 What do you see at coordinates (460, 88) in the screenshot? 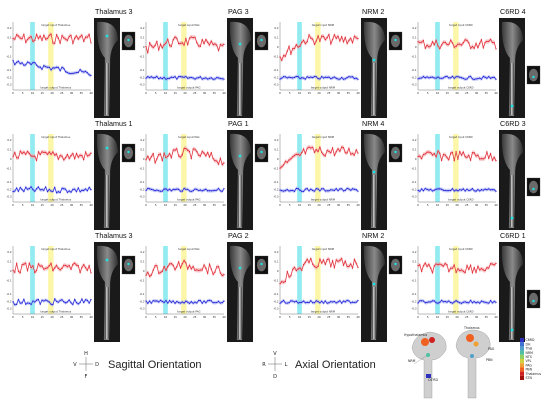
I see `output-label: target output C6RD` at bounding box center [460, 88].